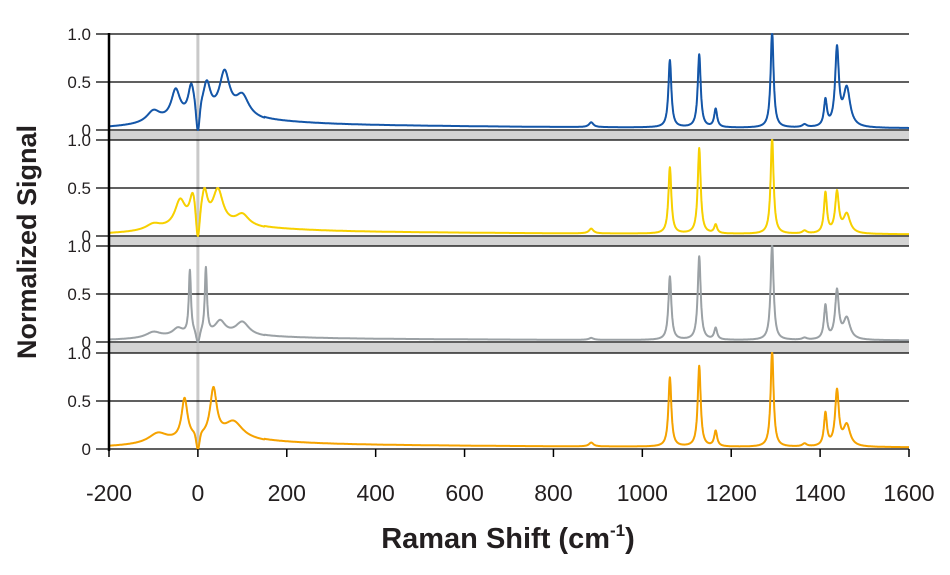 This screenshot has width=950, height=575. I want to click on x-axis-label: Raman Shift (cm-1), so click(508, 538).